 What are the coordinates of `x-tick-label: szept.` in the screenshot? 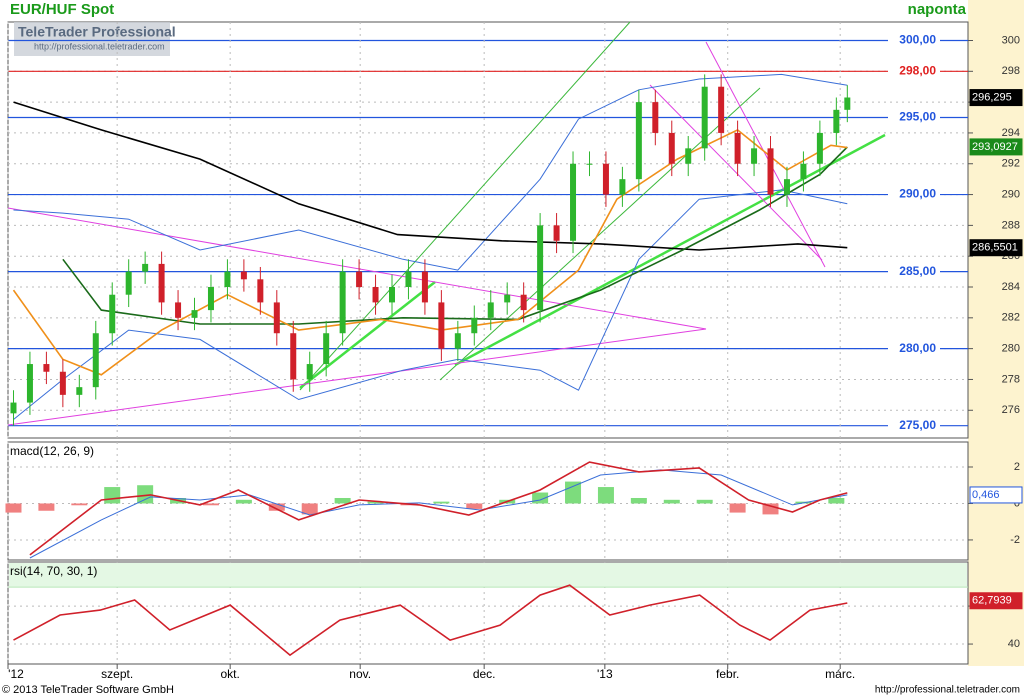 It's located at (117, 674).